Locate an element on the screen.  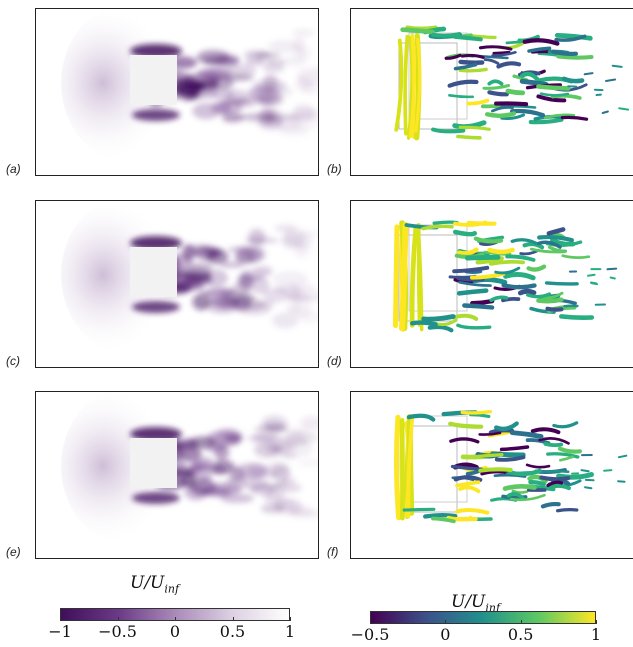
panel-label-a: (a) is located at coordinates (13, 169).